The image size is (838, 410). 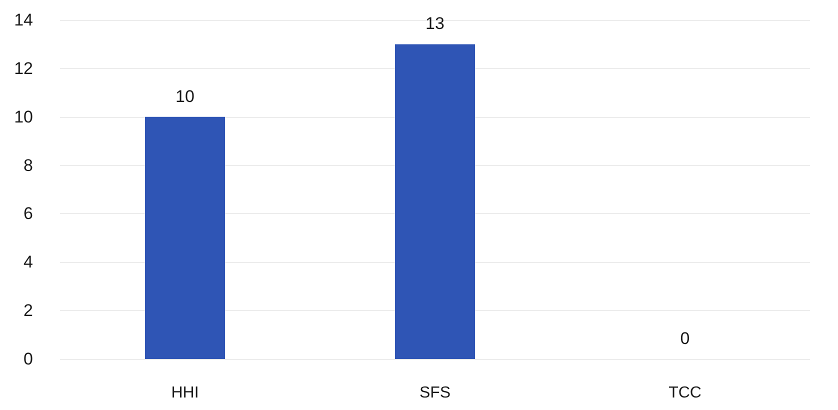 I want to click on y-tick-label: 0, so click(x=28, y=359).